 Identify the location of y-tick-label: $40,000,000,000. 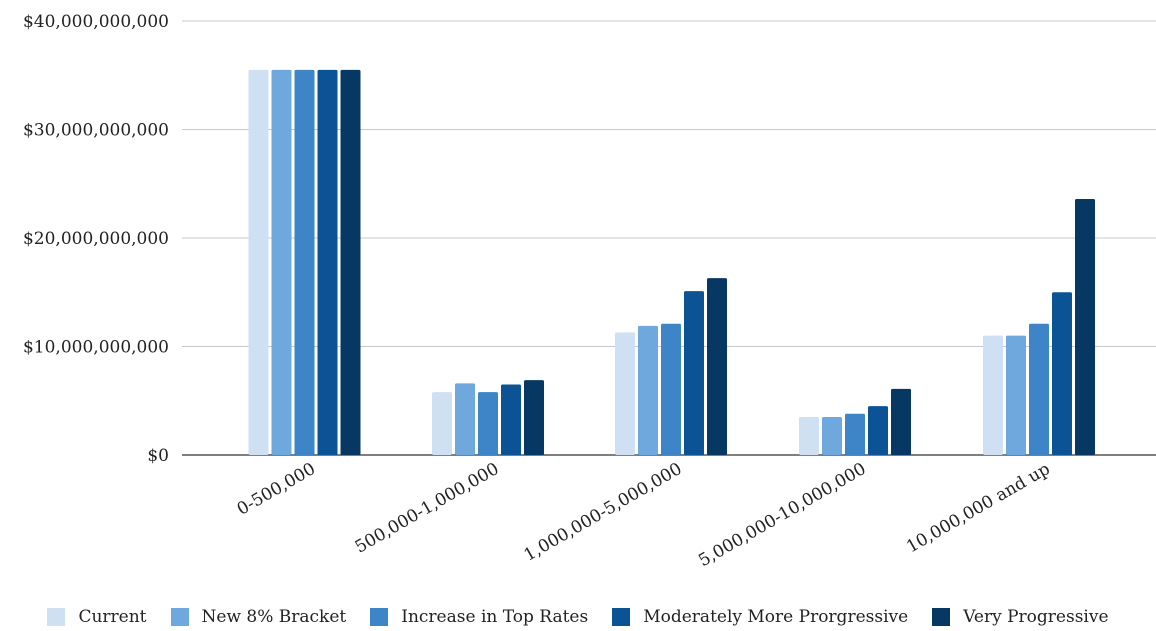
(96, 22).